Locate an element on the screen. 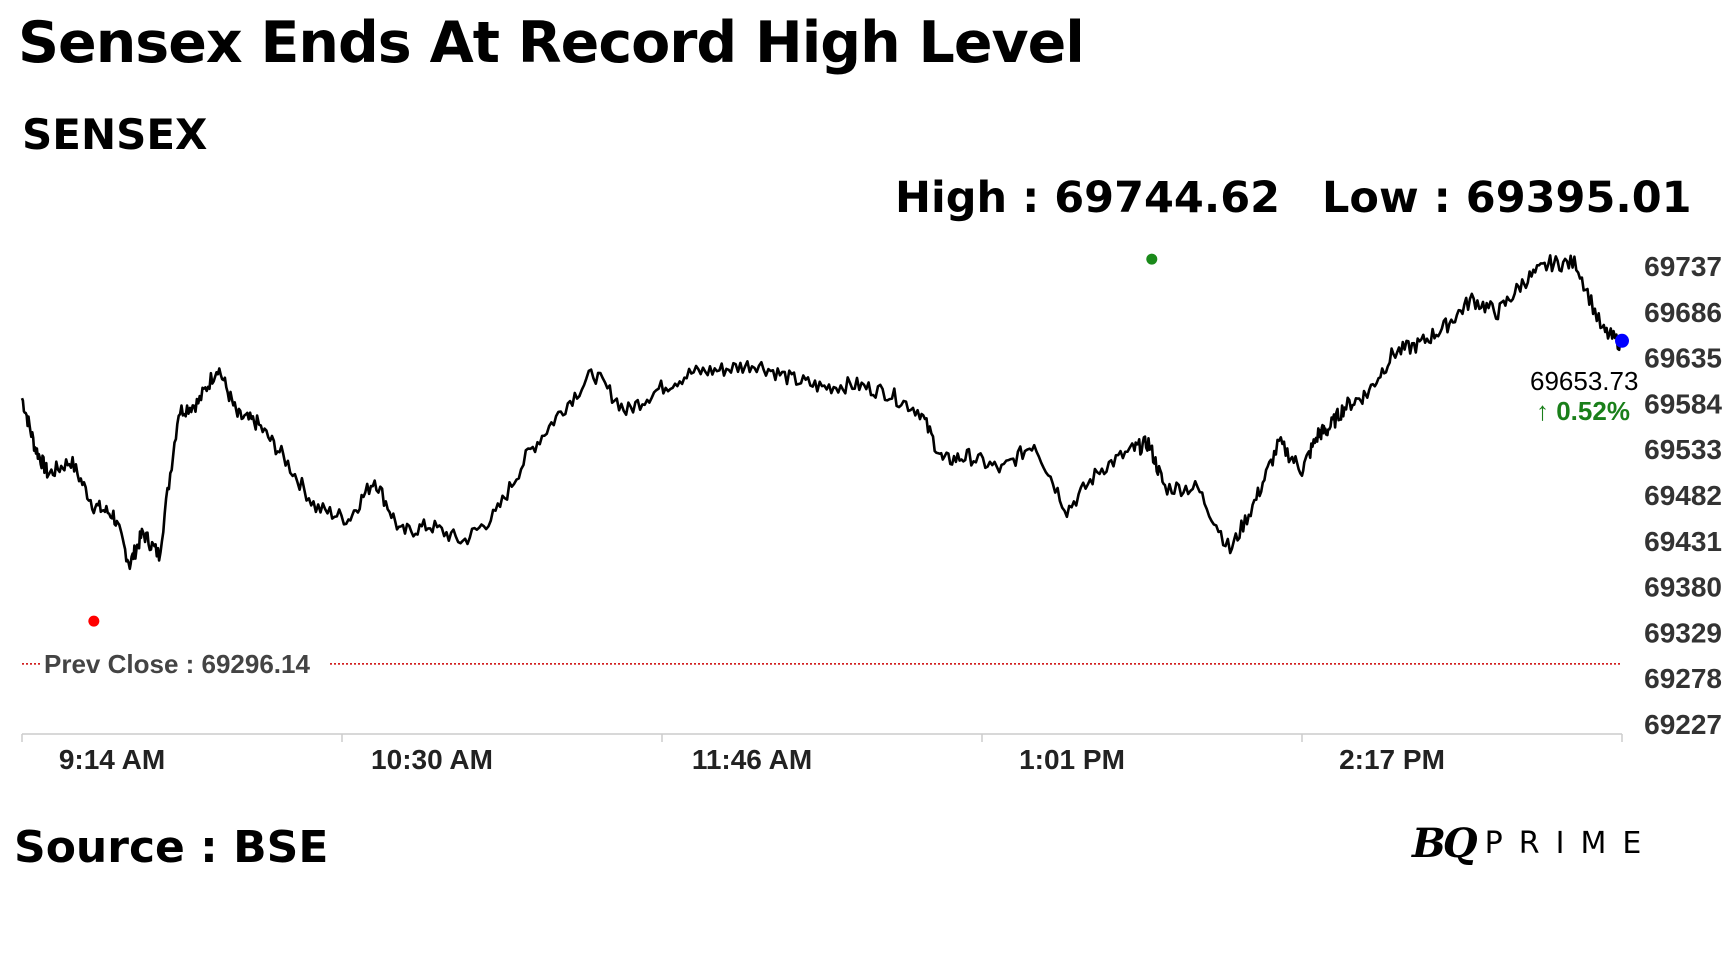  y-tick-label: 69380 is located at coordinates (1683, 587).